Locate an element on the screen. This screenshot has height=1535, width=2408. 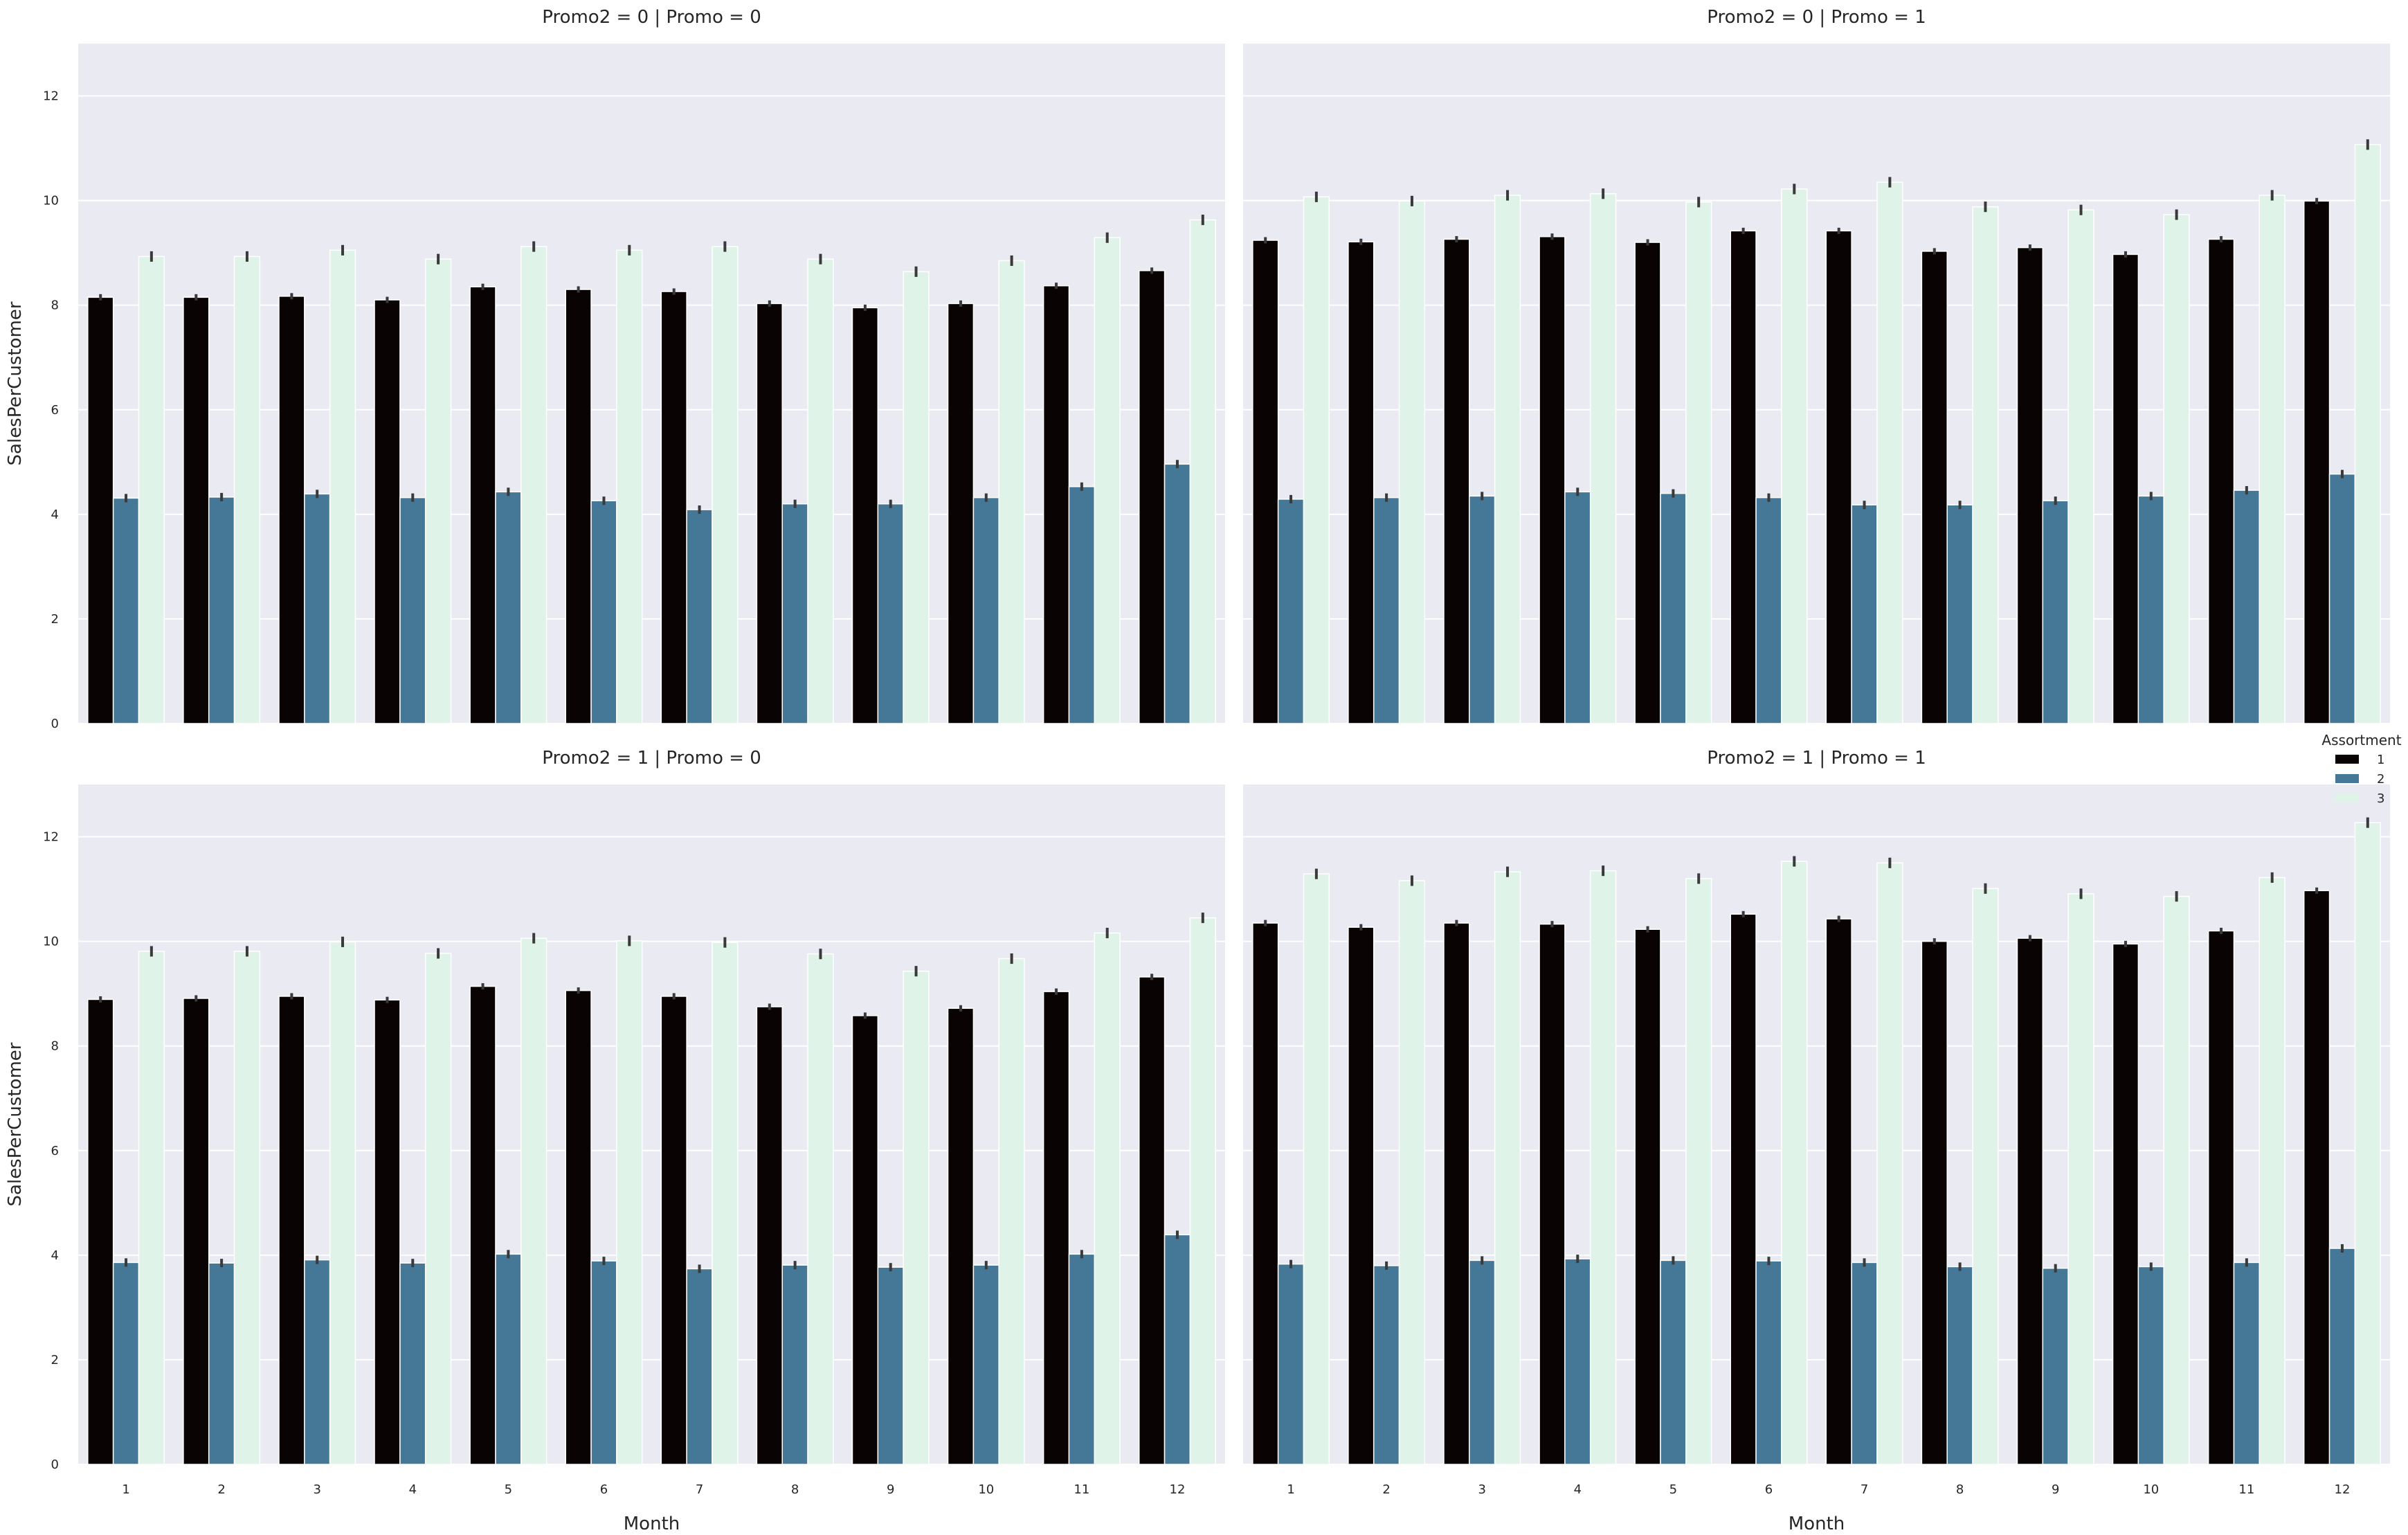
legend-label-2: 2 is located at coordinates (2380, 779).